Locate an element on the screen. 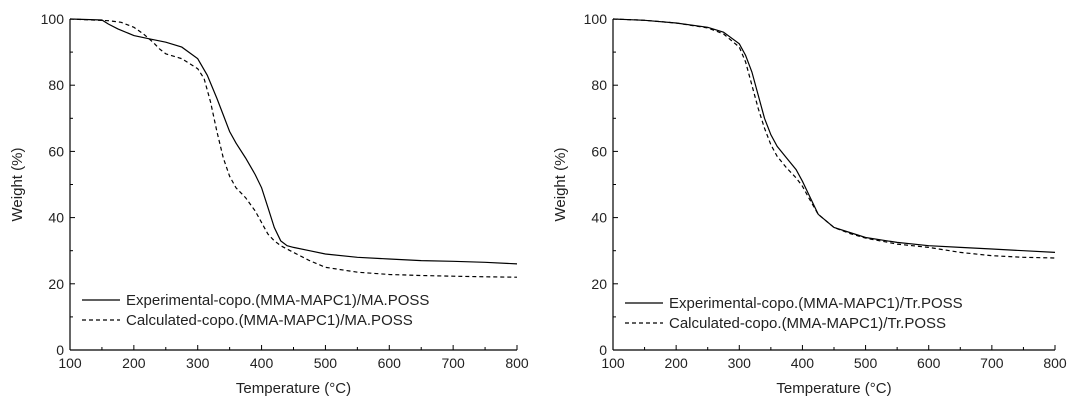 The width and height of the screenshot is (1070, 405). legend-label: Experimental-copo.(MMA-MAPC1)/MA.POSS is located at coordinates (277, 300).